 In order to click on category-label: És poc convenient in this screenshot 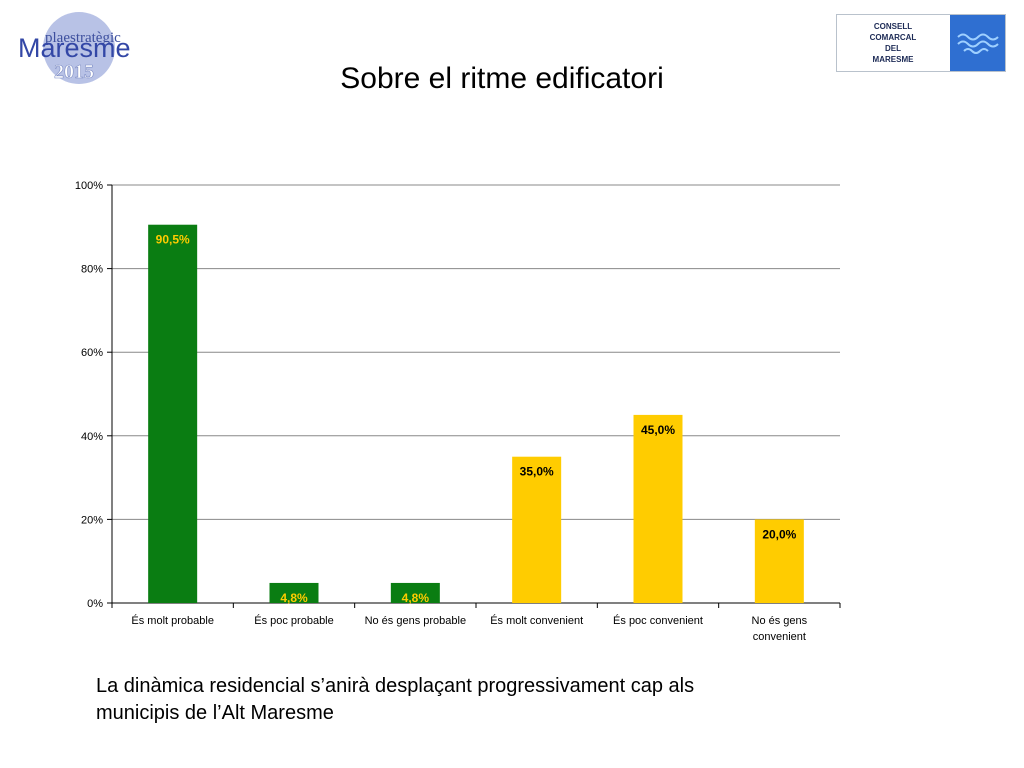, I will do `click(658, 620)`.